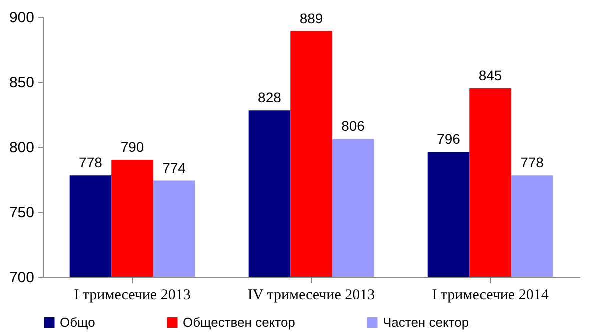  What do you see at coordinates (21, 148) in the screenshot?
I see `y-tick-label: 800` at bounding box center [21, 148].